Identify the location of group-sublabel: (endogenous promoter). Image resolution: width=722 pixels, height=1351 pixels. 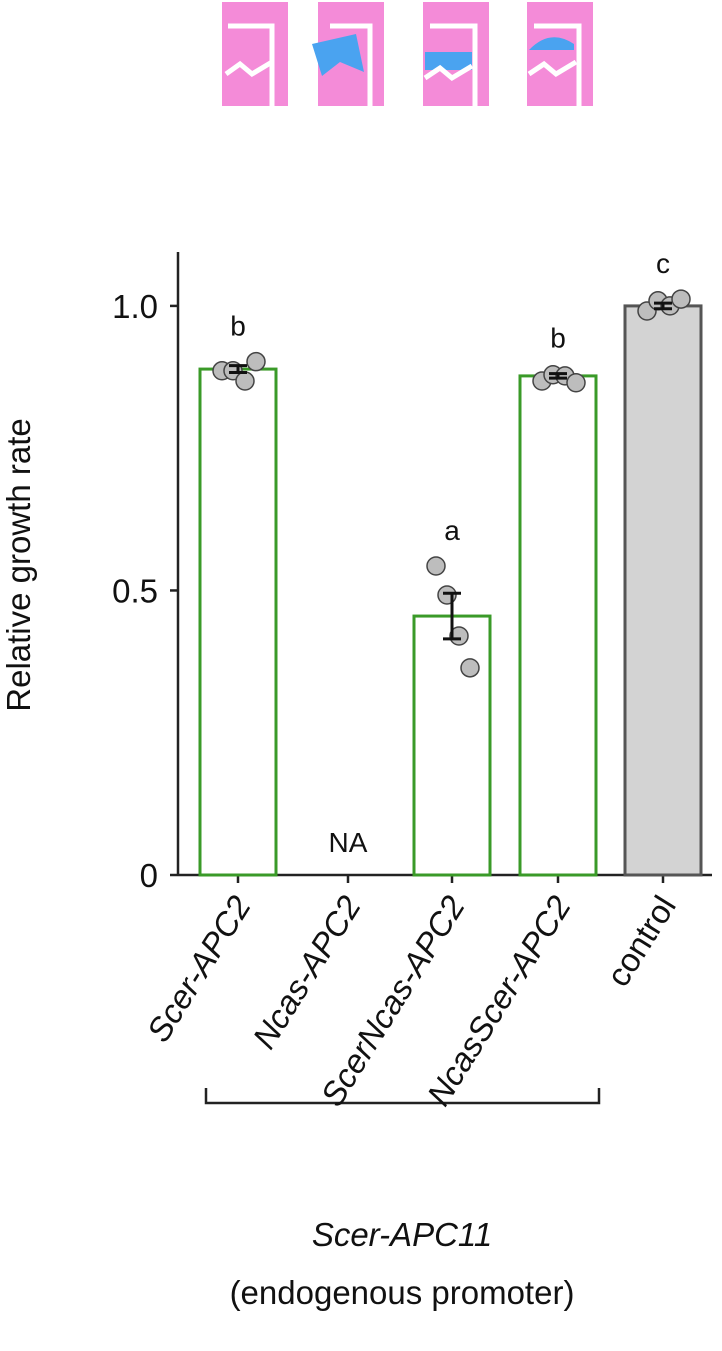
(402, 1292).